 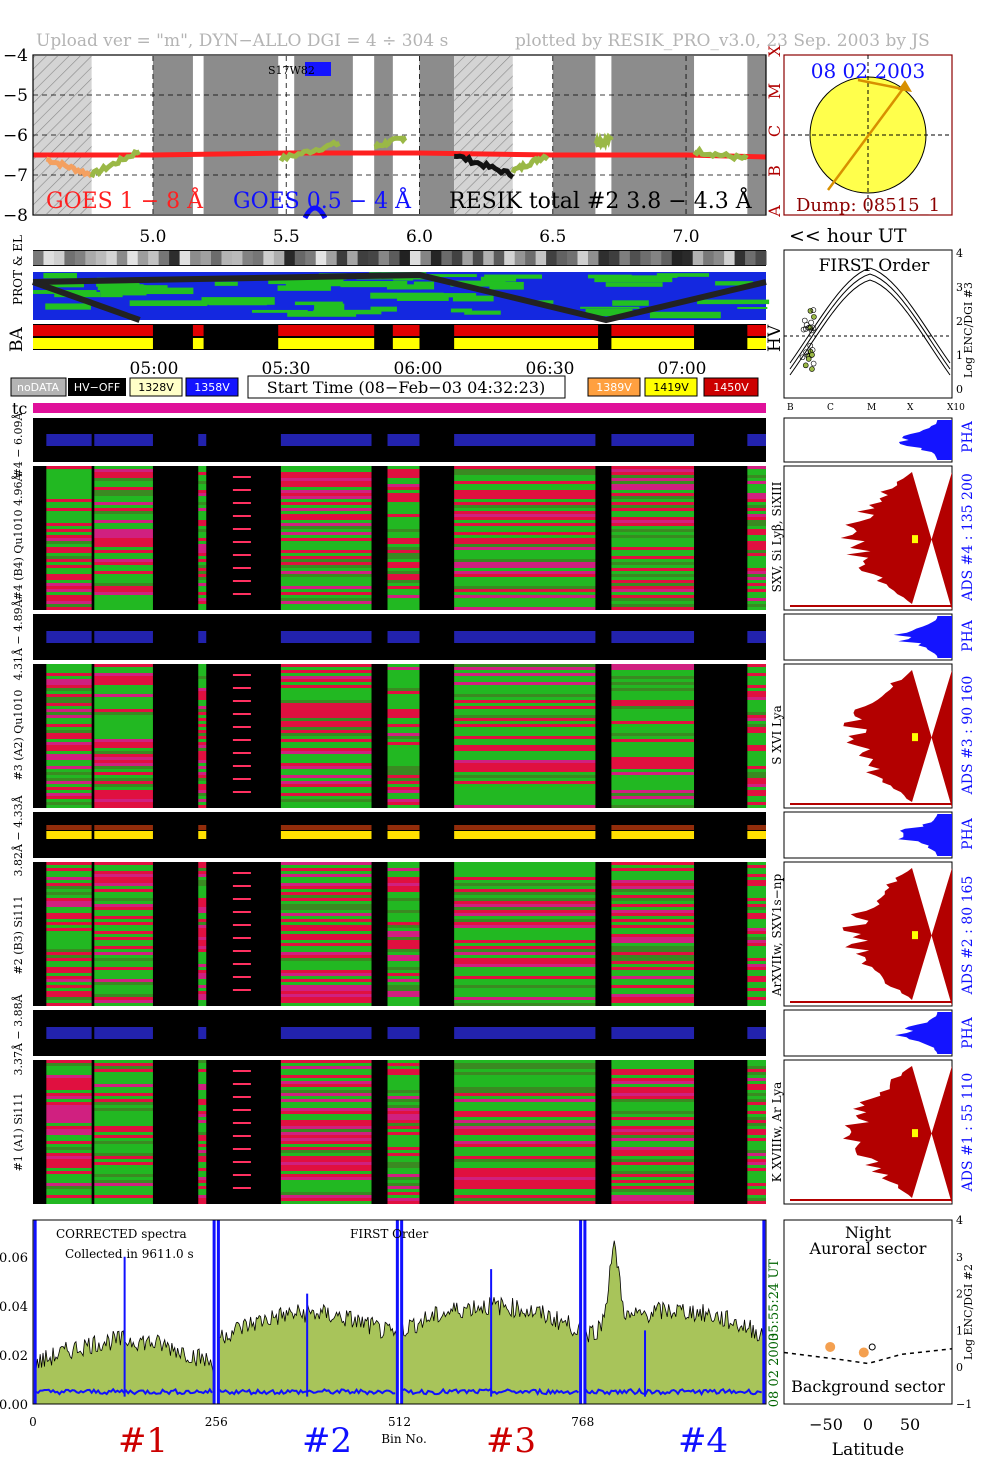 What do you see at coordinates (399, 408) in the screenshot?
I see `tc-bar` at bounding box center [399, 408].